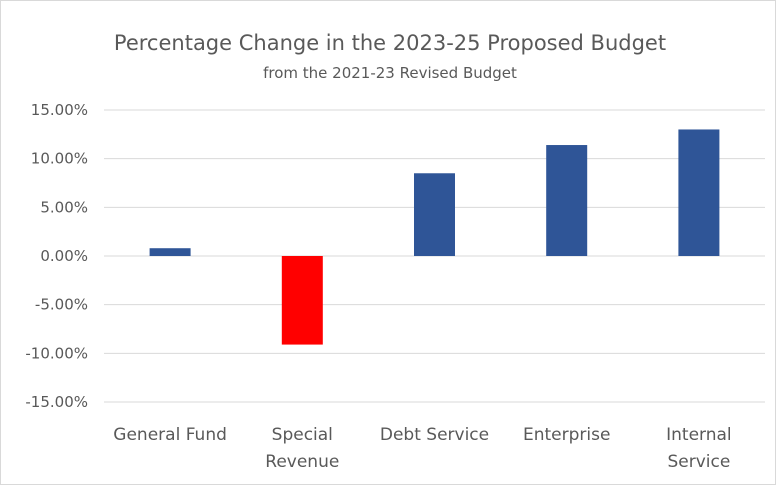 The height and width of the screenshot is (485, 776). I want to click on bar-enterprise, so click(567, 200).